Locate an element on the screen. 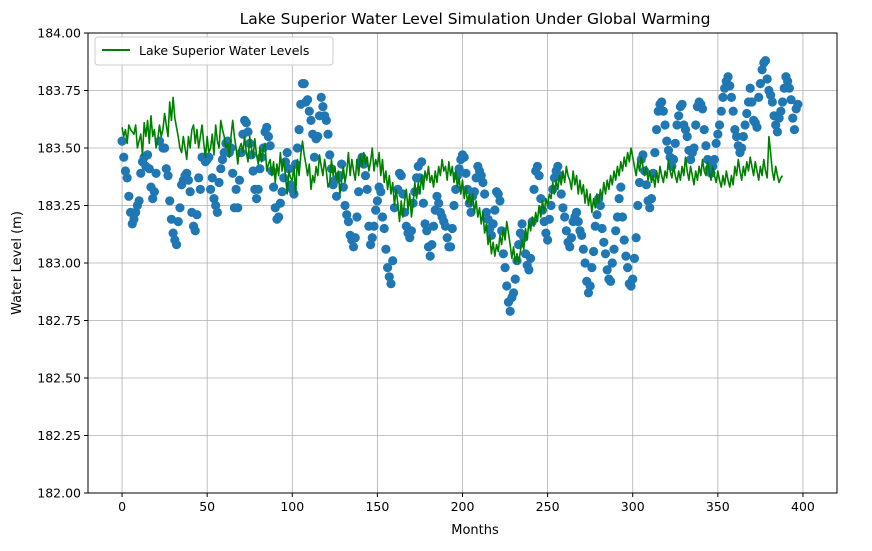 The width and height of the screenshot is (872, 551). y-tick-label: 184.00 is located at coordinates (59, 33).